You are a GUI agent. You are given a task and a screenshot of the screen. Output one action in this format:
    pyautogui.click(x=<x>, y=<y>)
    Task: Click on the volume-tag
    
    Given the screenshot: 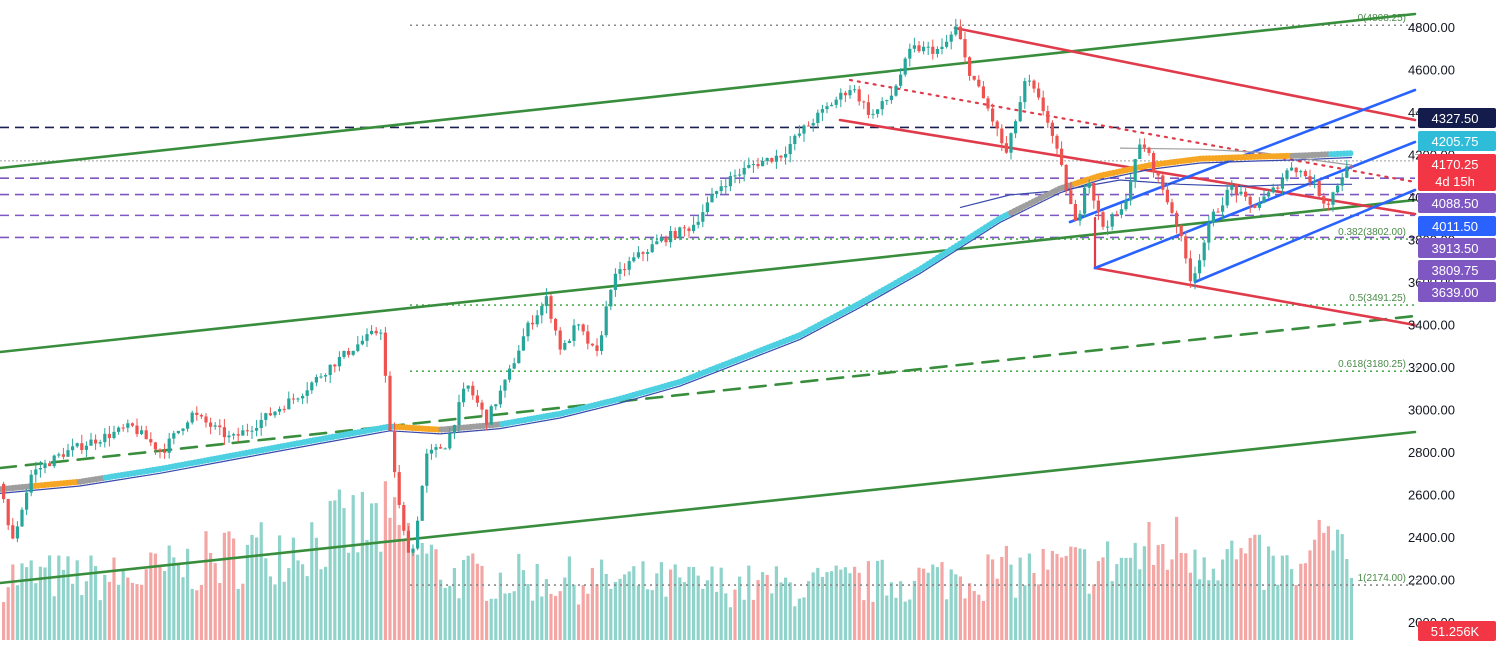 What is the action you would take?
    pyautogui.click(x=1457, y=631)
    